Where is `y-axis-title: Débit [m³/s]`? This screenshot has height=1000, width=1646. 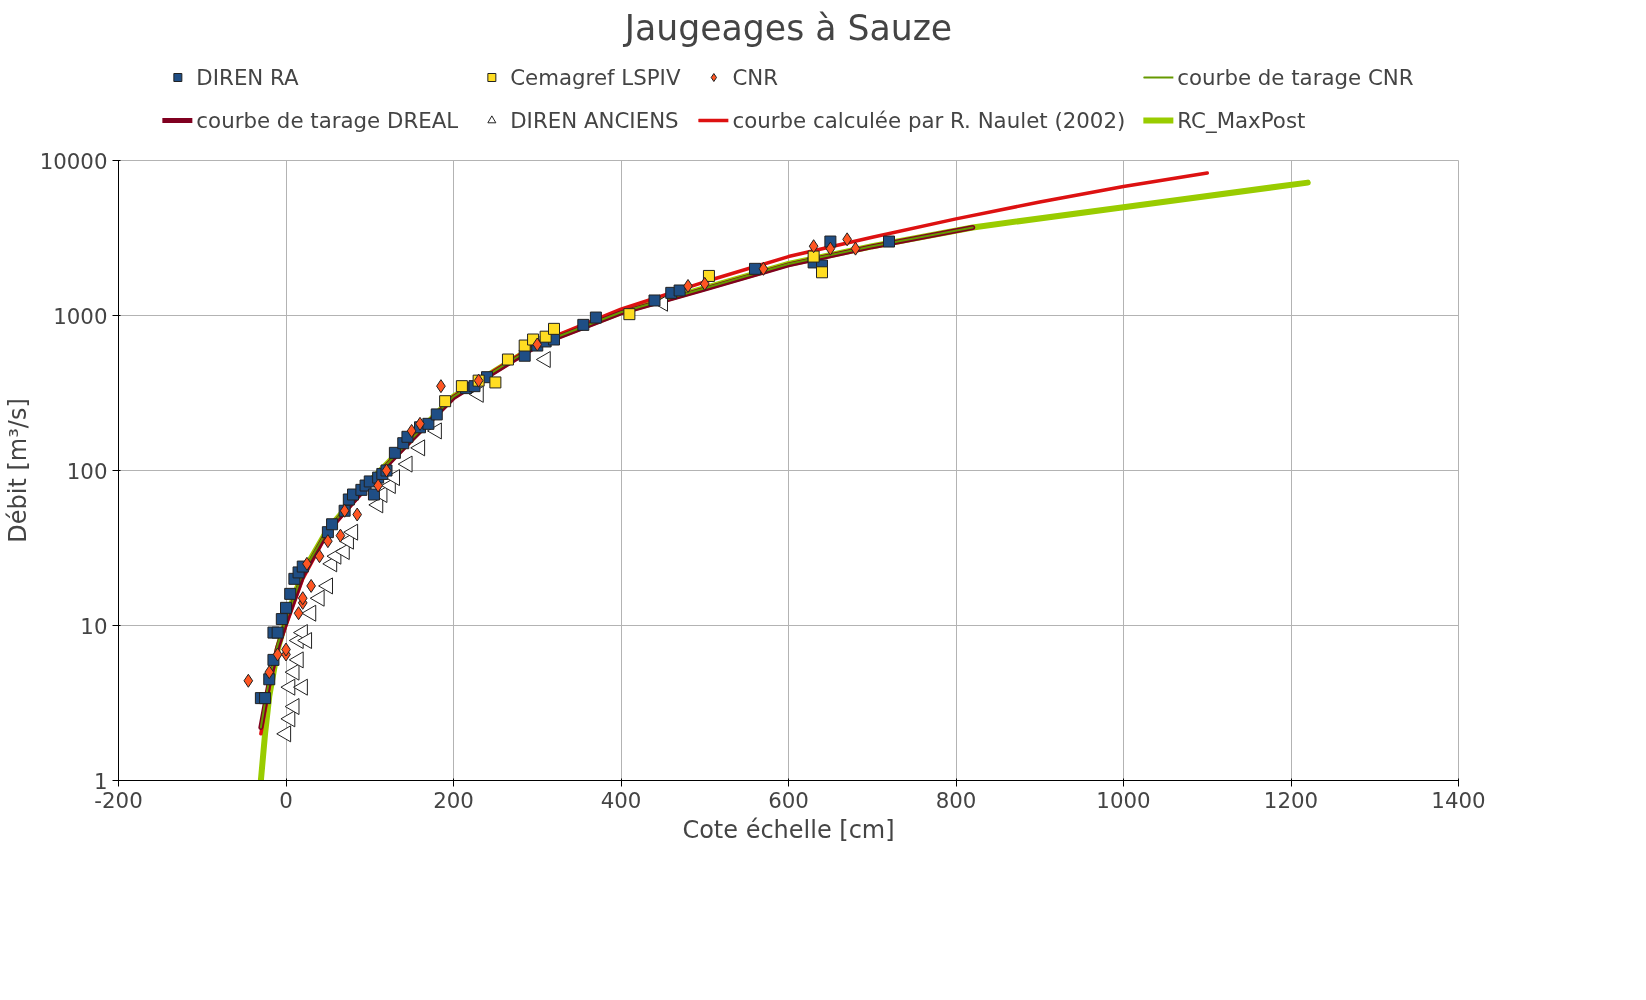
y-axis-title: Débit [m³/s] is located at coordinates (17, 470).